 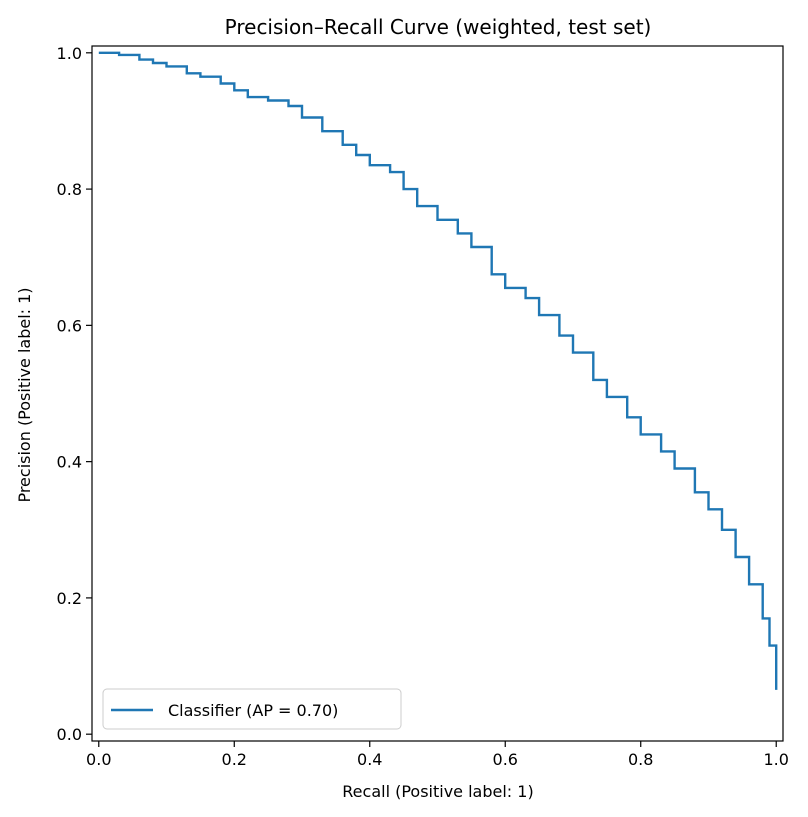 I want to click on x-tick-label: 0.2, so click(x=234, y=759).